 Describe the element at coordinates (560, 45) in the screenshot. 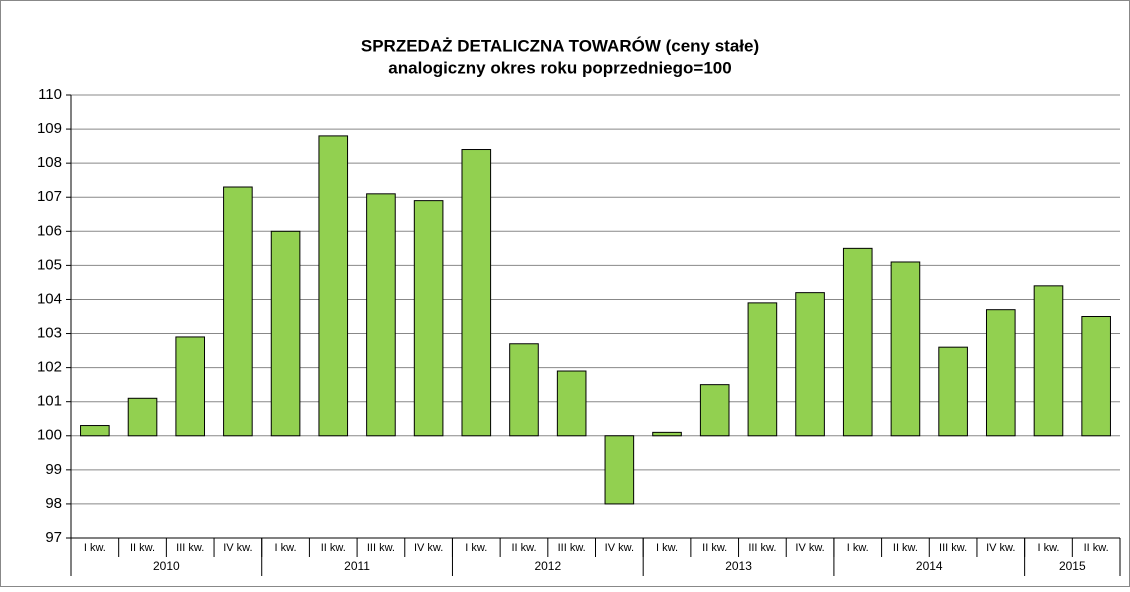

I see `chart-title: SPRZEDAŻ DETALICZNA TOWARÓW (ceny stałe)` at that location.